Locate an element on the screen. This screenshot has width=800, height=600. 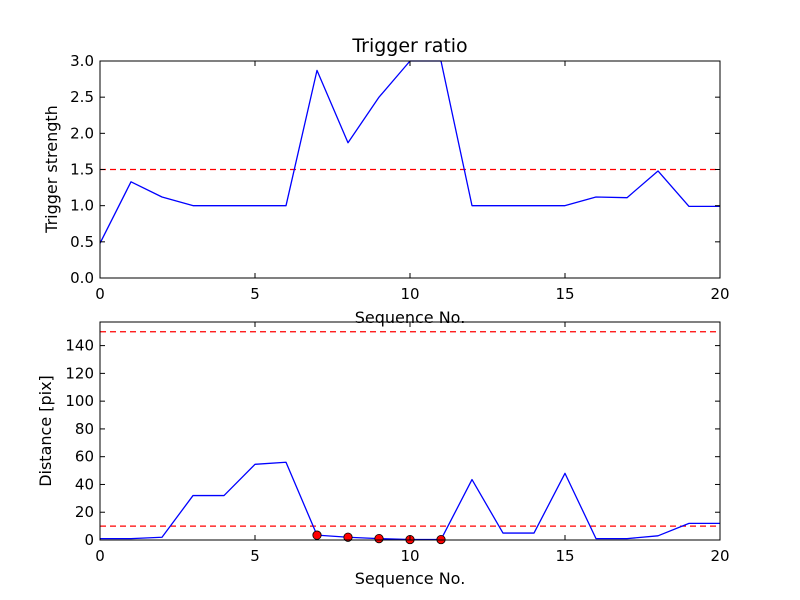
y-axis-label: Trigger strength is located at coordinates (51, 169).